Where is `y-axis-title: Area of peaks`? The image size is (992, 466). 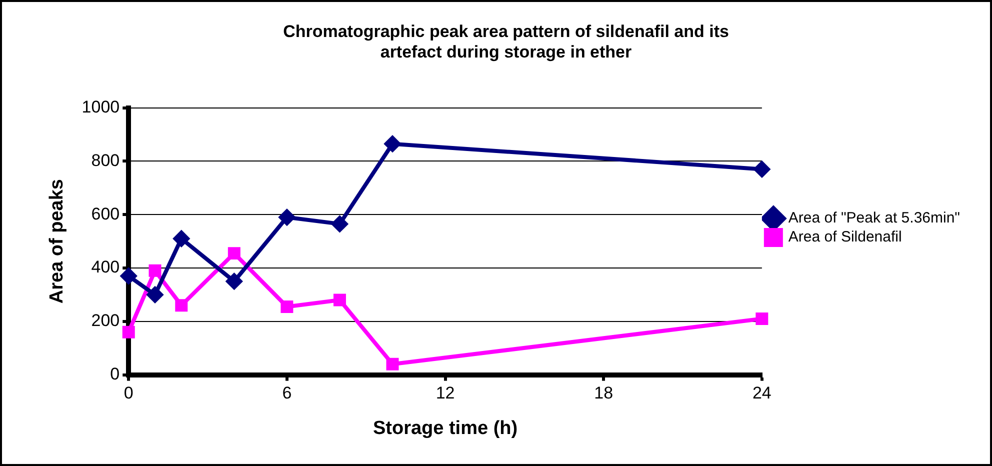
y-axis-title: Area of peaks is located at coordinates (57, 241).